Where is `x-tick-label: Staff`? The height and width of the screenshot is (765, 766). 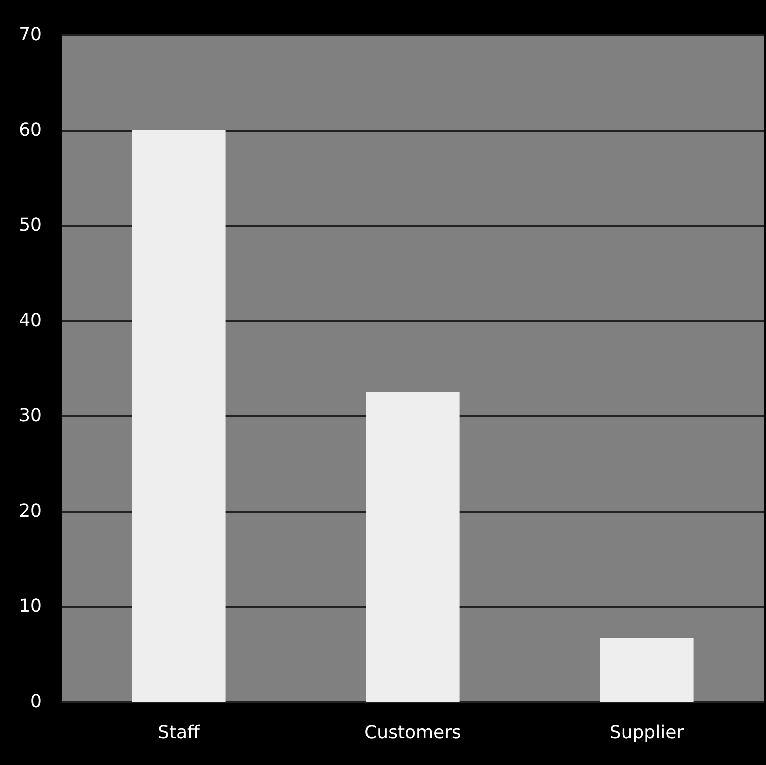
x-tick-label: Staff is located at coordinates (179, 733).